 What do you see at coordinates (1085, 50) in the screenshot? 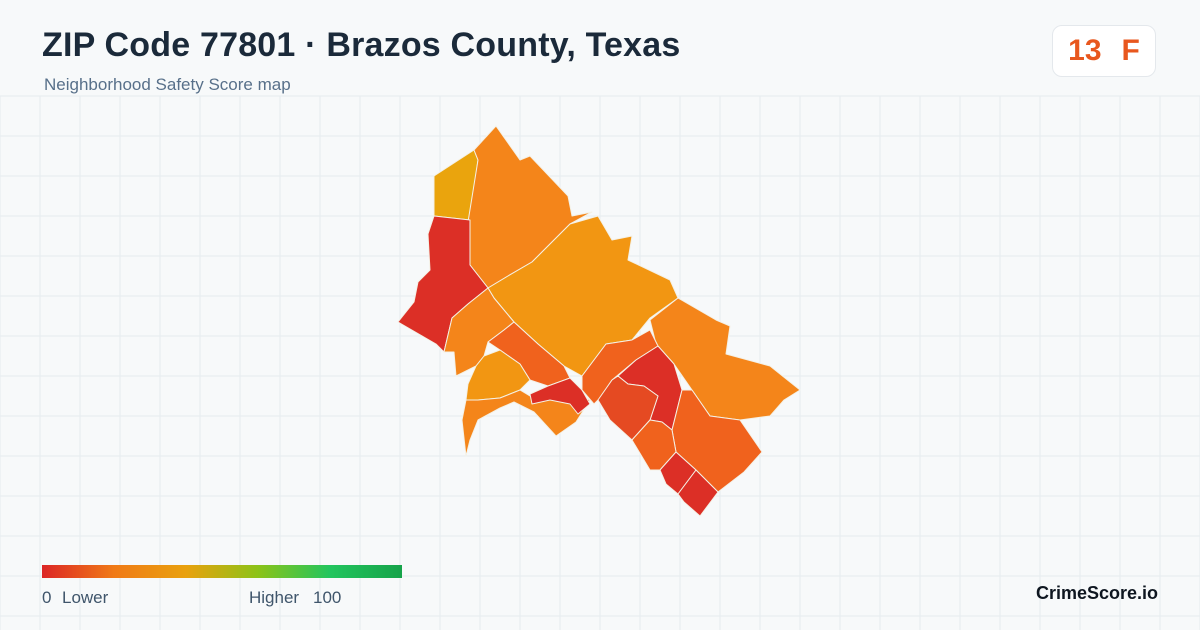
I see `score-value: 13` at bounding box center [1085, 50].